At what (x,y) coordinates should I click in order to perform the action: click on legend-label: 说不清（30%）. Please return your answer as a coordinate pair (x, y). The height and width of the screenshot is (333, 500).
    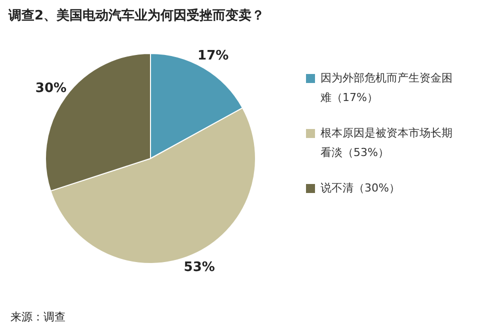
    Looking at the image, I should click on (360, 188).